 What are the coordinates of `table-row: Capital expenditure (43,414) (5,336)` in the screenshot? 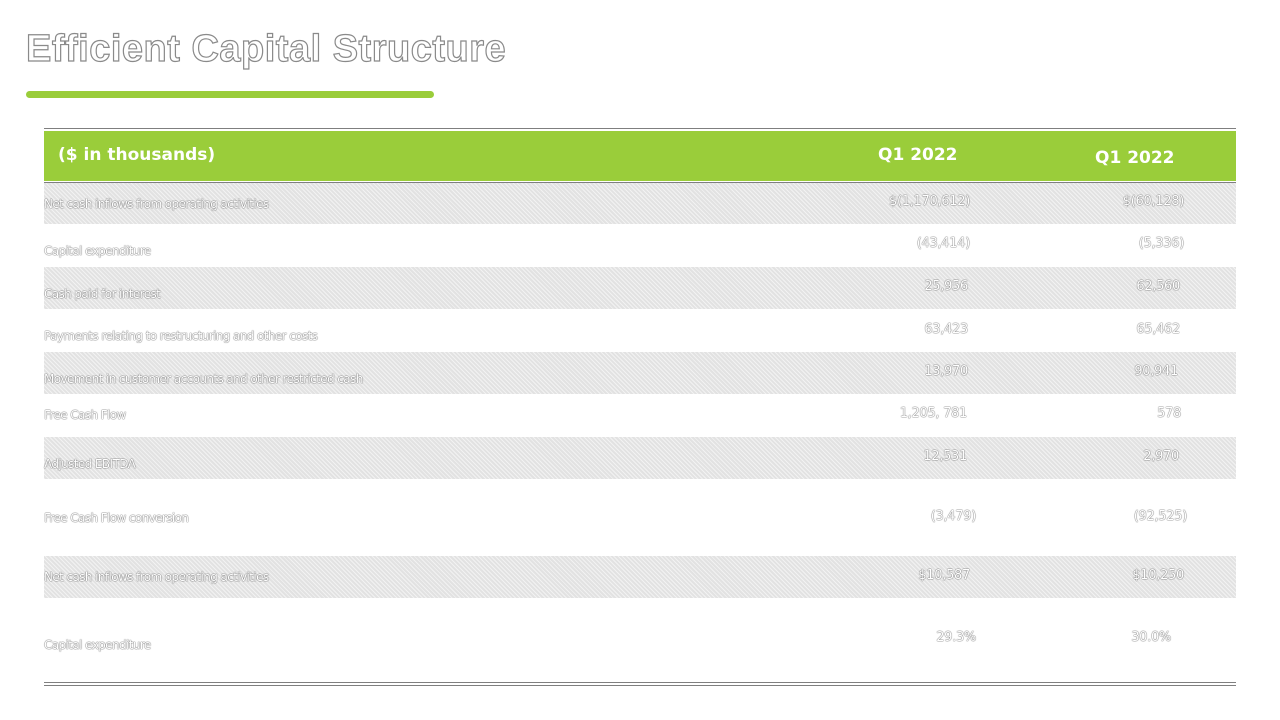 It's located at (640, 245).